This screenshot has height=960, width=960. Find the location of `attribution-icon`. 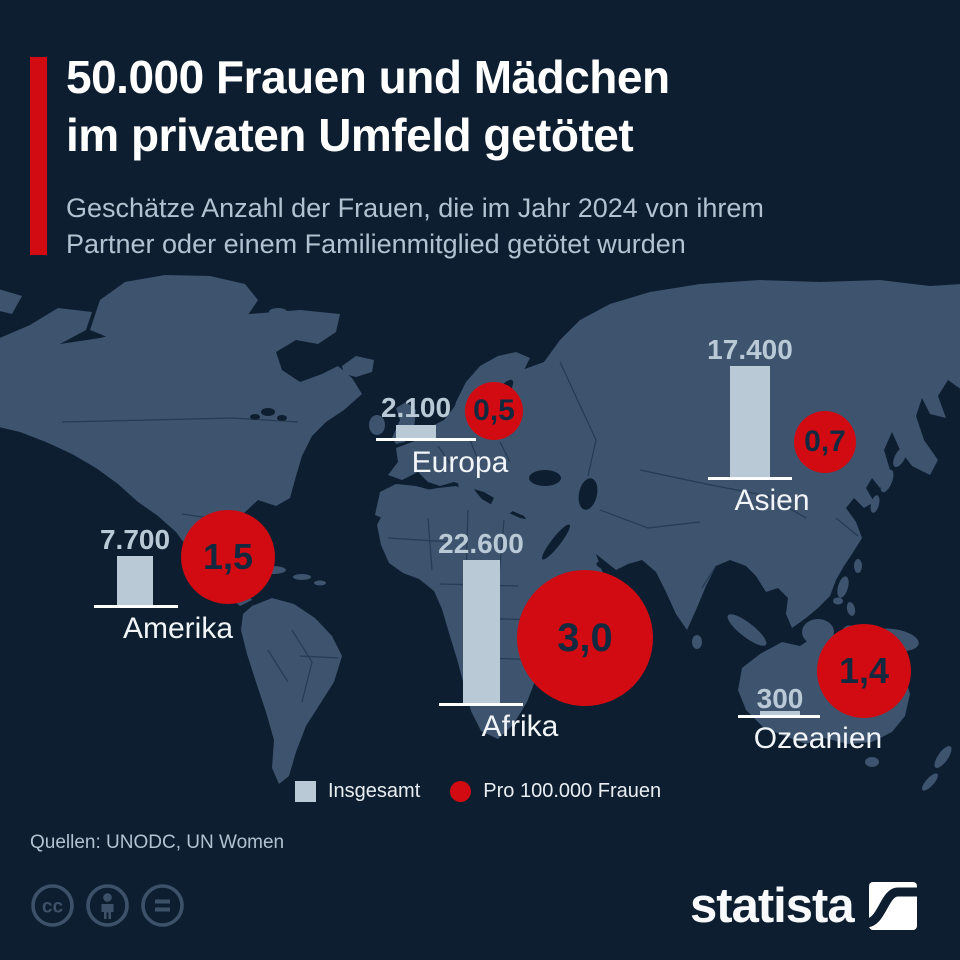

attribution-icon is located at coordinates (107, 905).